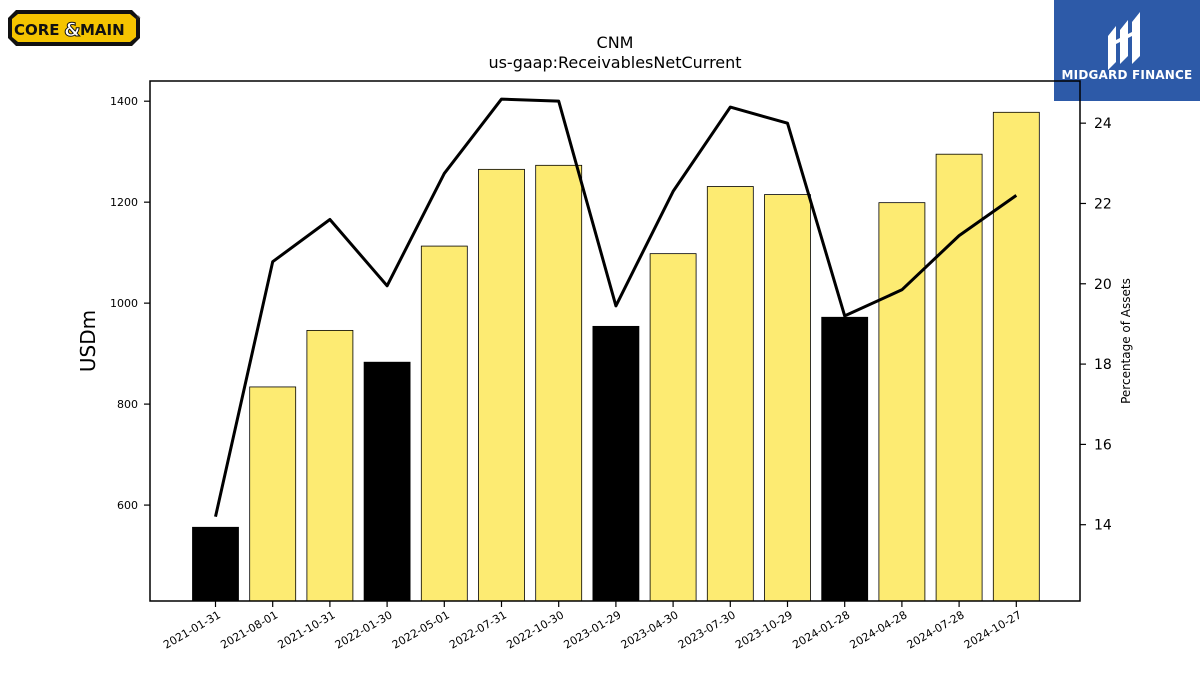 The image size is (1200, 675). Describe the element at coordinates (1103, 365) in the screenshot. I see `y2-tick-label: 18` at that location.